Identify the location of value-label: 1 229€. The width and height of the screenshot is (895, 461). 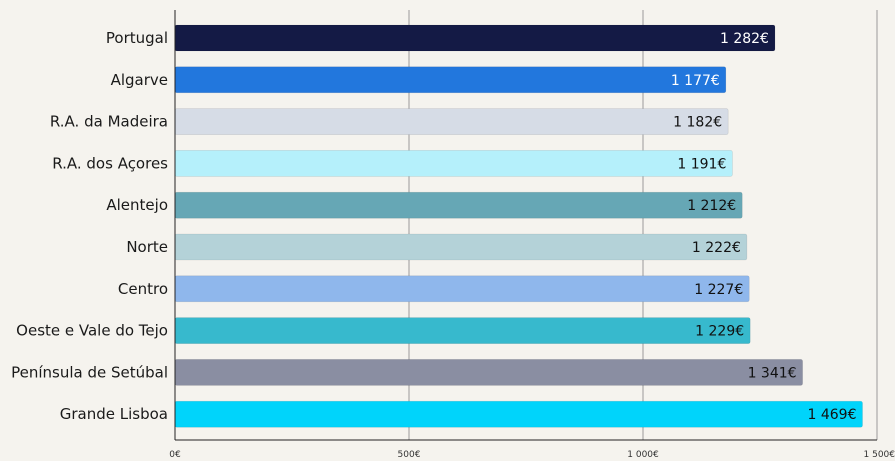
(719, 332).